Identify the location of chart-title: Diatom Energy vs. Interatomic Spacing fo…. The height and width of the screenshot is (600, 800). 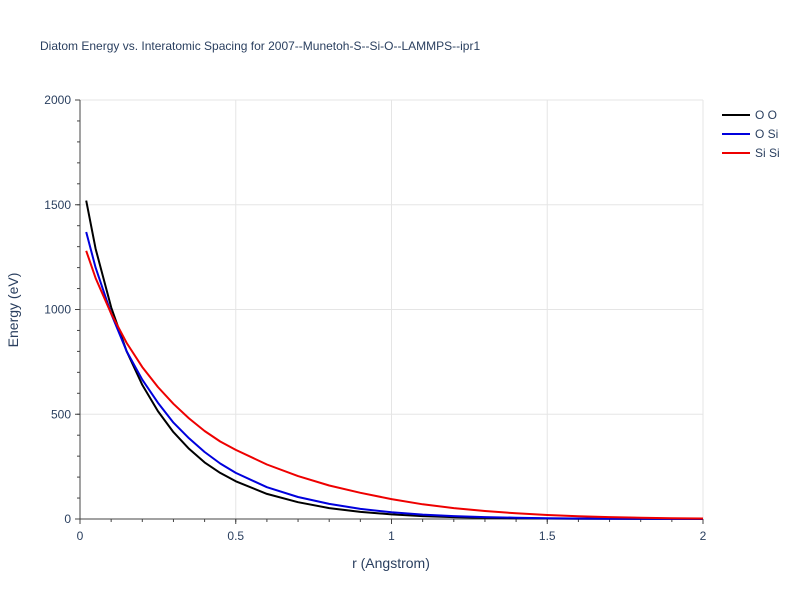
(260, 46).